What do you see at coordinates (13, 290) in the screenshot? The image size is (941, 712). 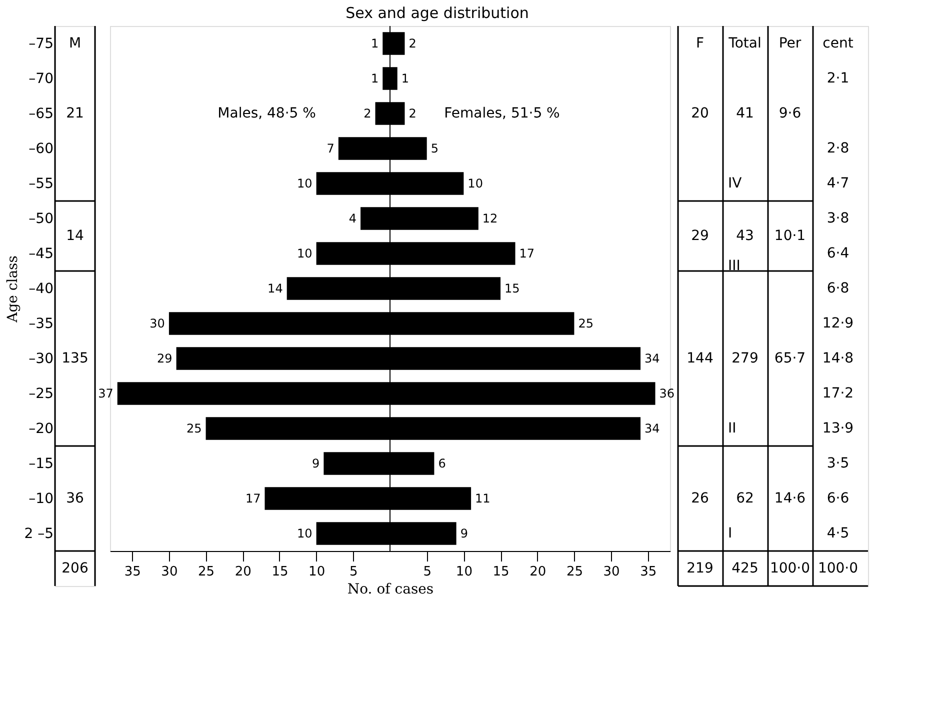 I see `y-axis-title: Age class` at bounding box center [13, 290].